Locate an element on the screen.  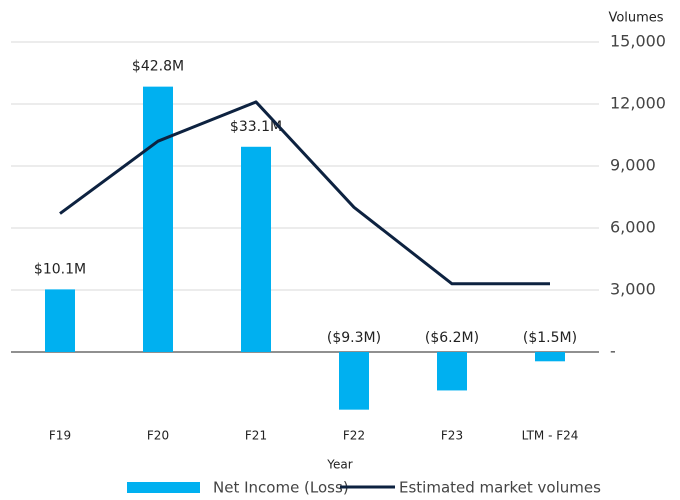
y2-tick-label: 6,000 is located at coordinates (633, 227).